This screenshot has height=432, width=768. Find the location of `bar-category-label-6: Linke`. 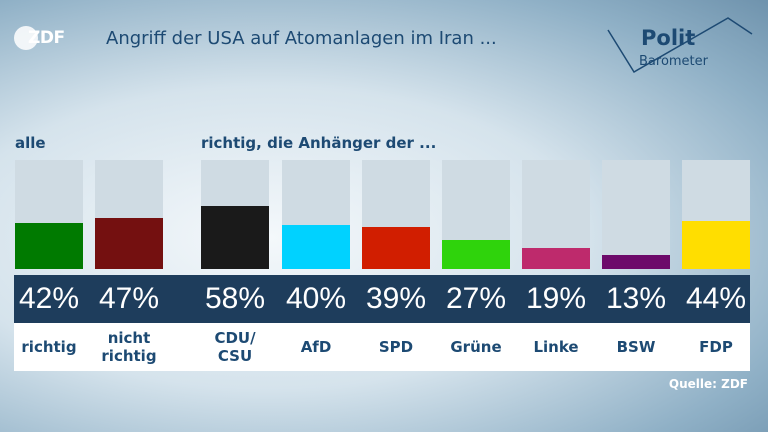

bar-category-label-6: Linke is located at coordinates (556, 347).